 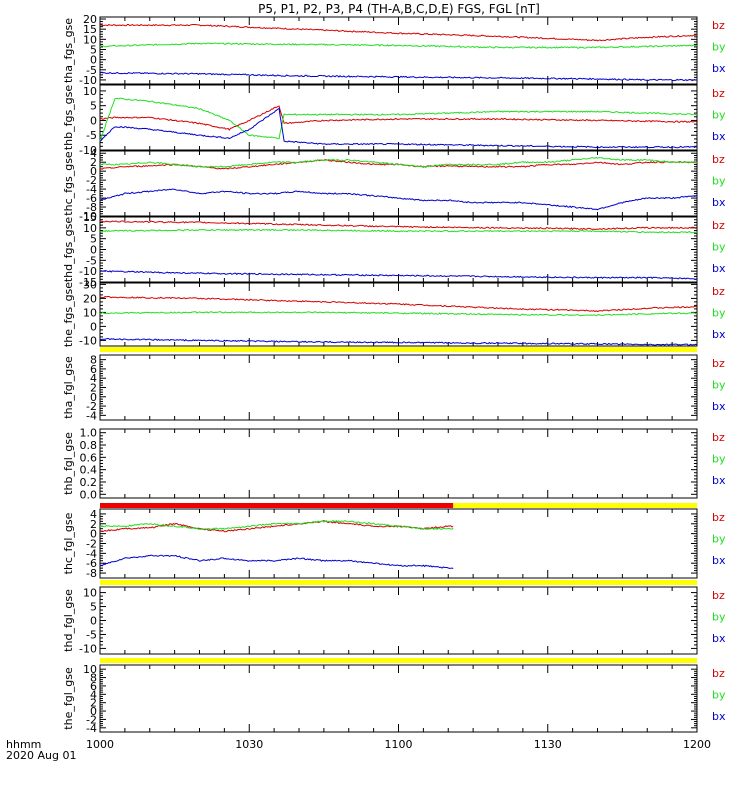 What do you see at coordinates (697, 744) in the screenshot?
I see `x-tick-label: 1200` at bounding box center [697, 744].